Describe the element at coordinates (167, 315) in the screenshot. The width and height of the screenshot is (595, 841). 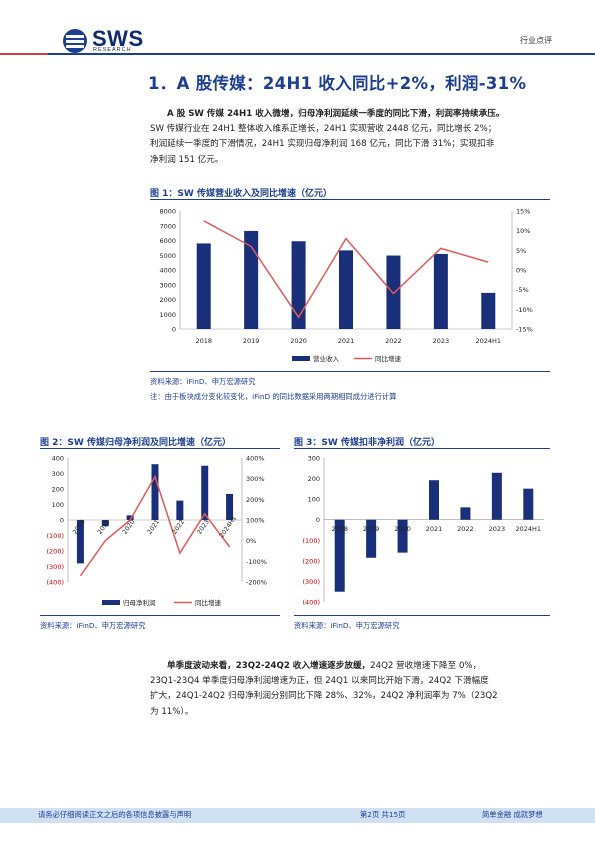
I see `y-tick-label: 1000` at that location.